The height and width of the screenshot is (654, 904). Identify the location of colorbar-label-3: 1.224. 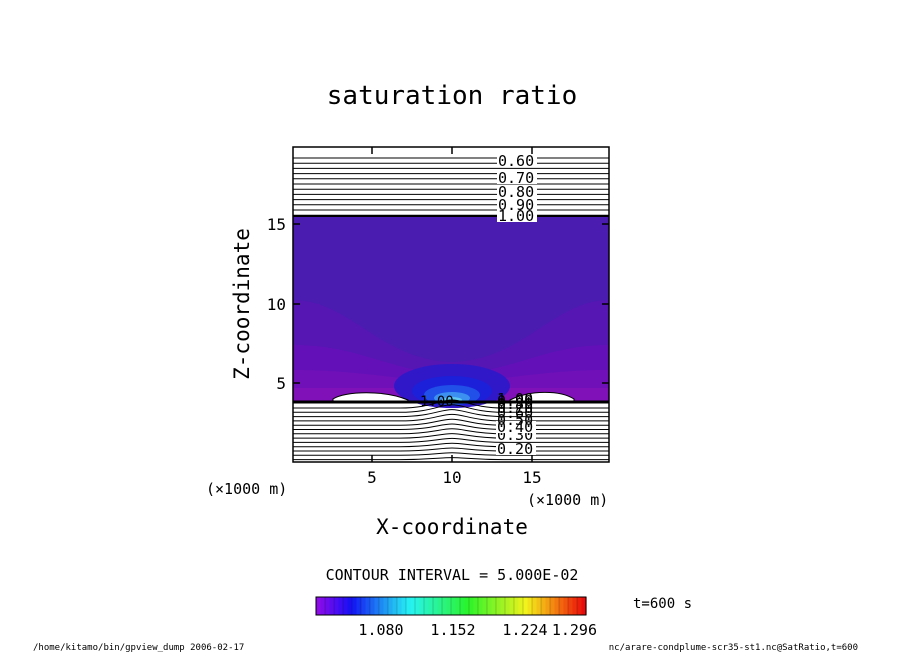
(524, 630).